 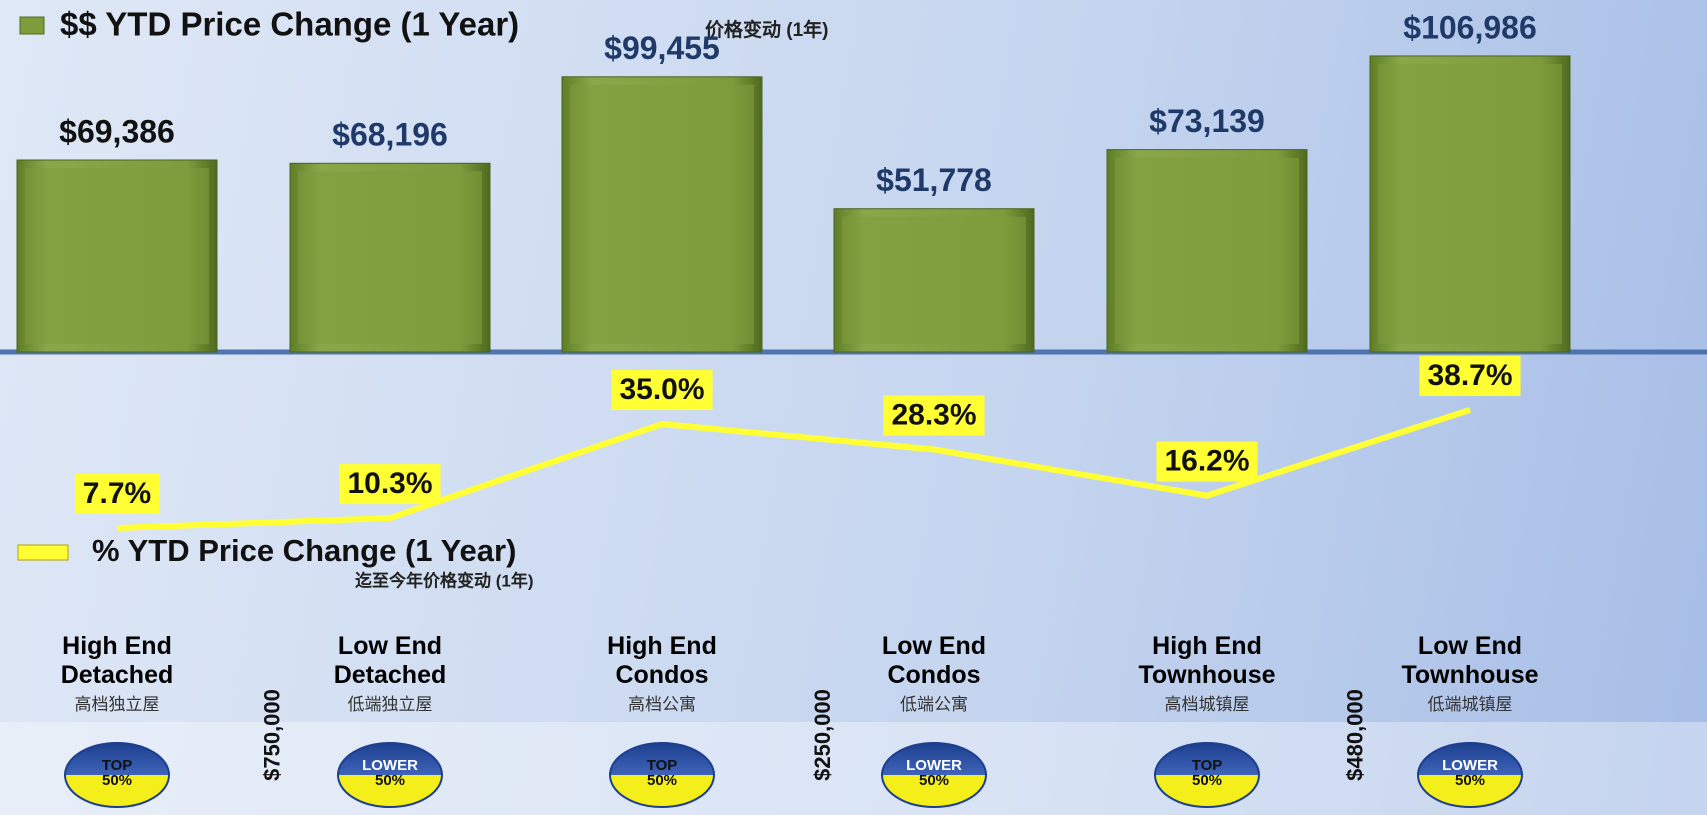 What do you see at coordinates (271, 735) in the screenshot?
I see `threshold-label: $750,000` at bounding box center [271, 735].